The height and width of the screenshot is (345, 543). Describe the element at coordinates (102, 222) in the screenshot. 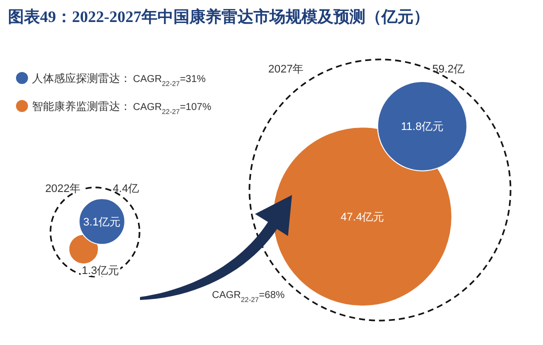

I see `data-label: 3.1亿元` at that location.